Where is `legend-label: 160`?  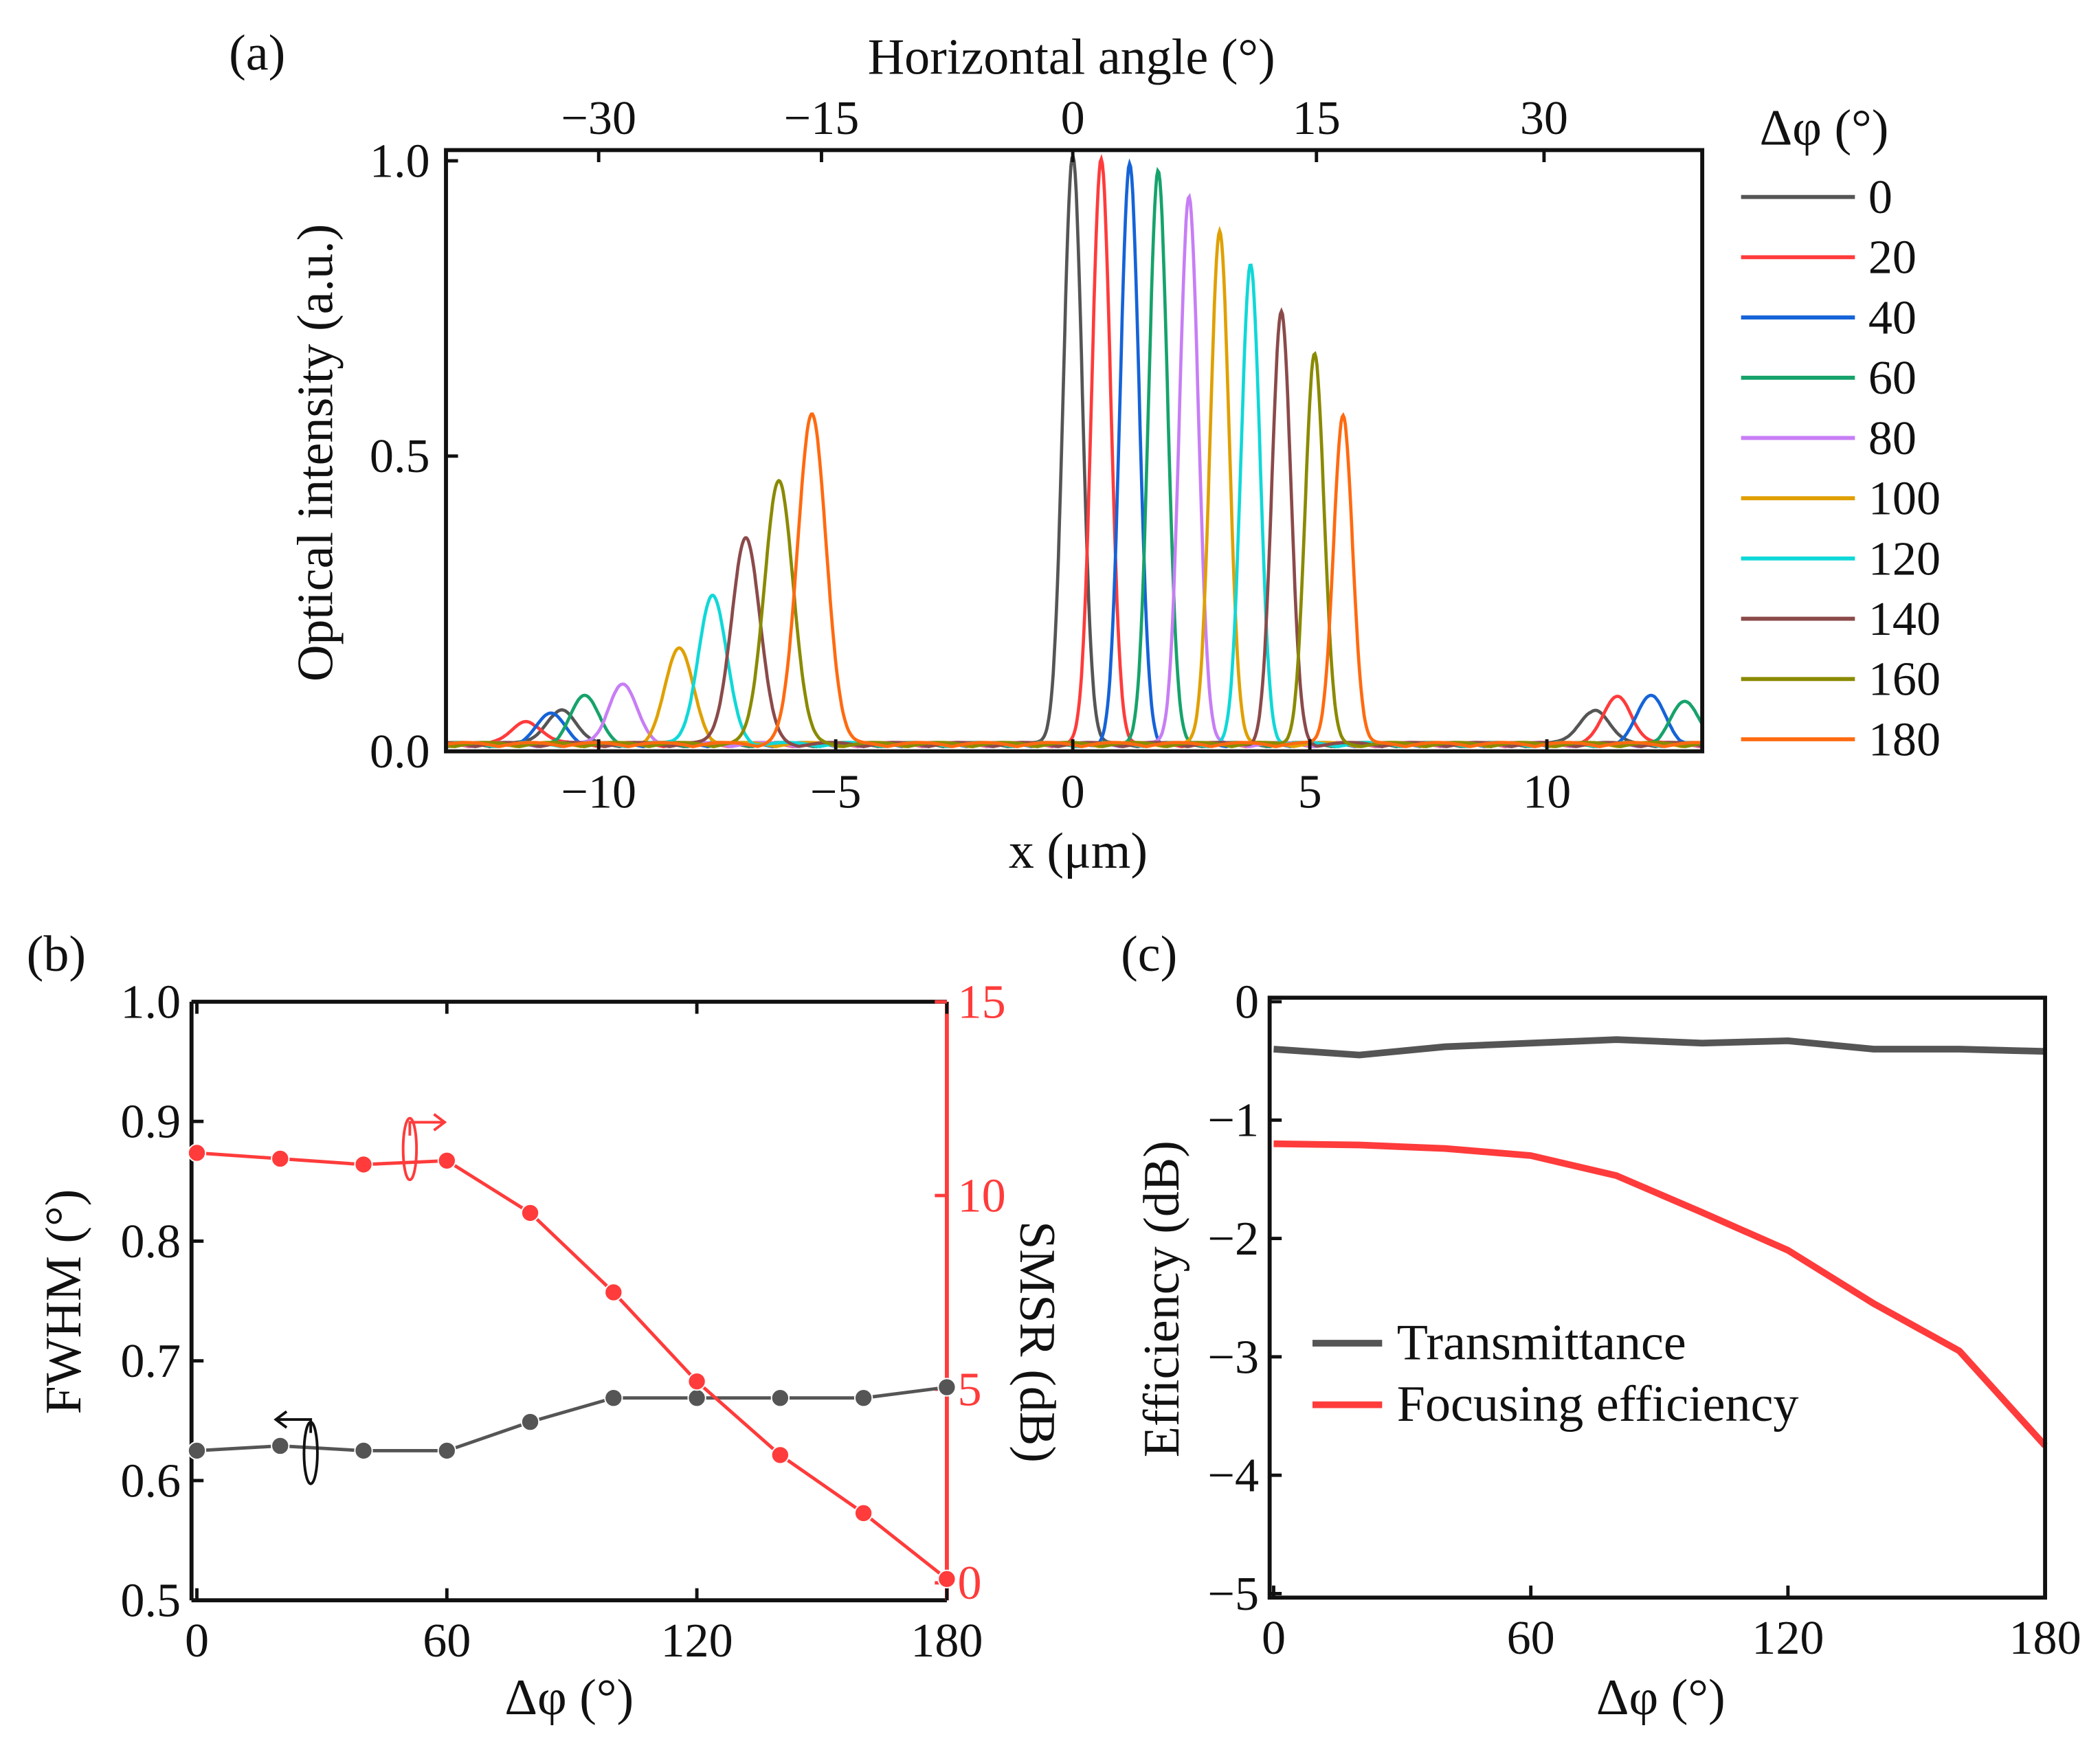 legend-label: 160 is located at coordinates (1904, 680).